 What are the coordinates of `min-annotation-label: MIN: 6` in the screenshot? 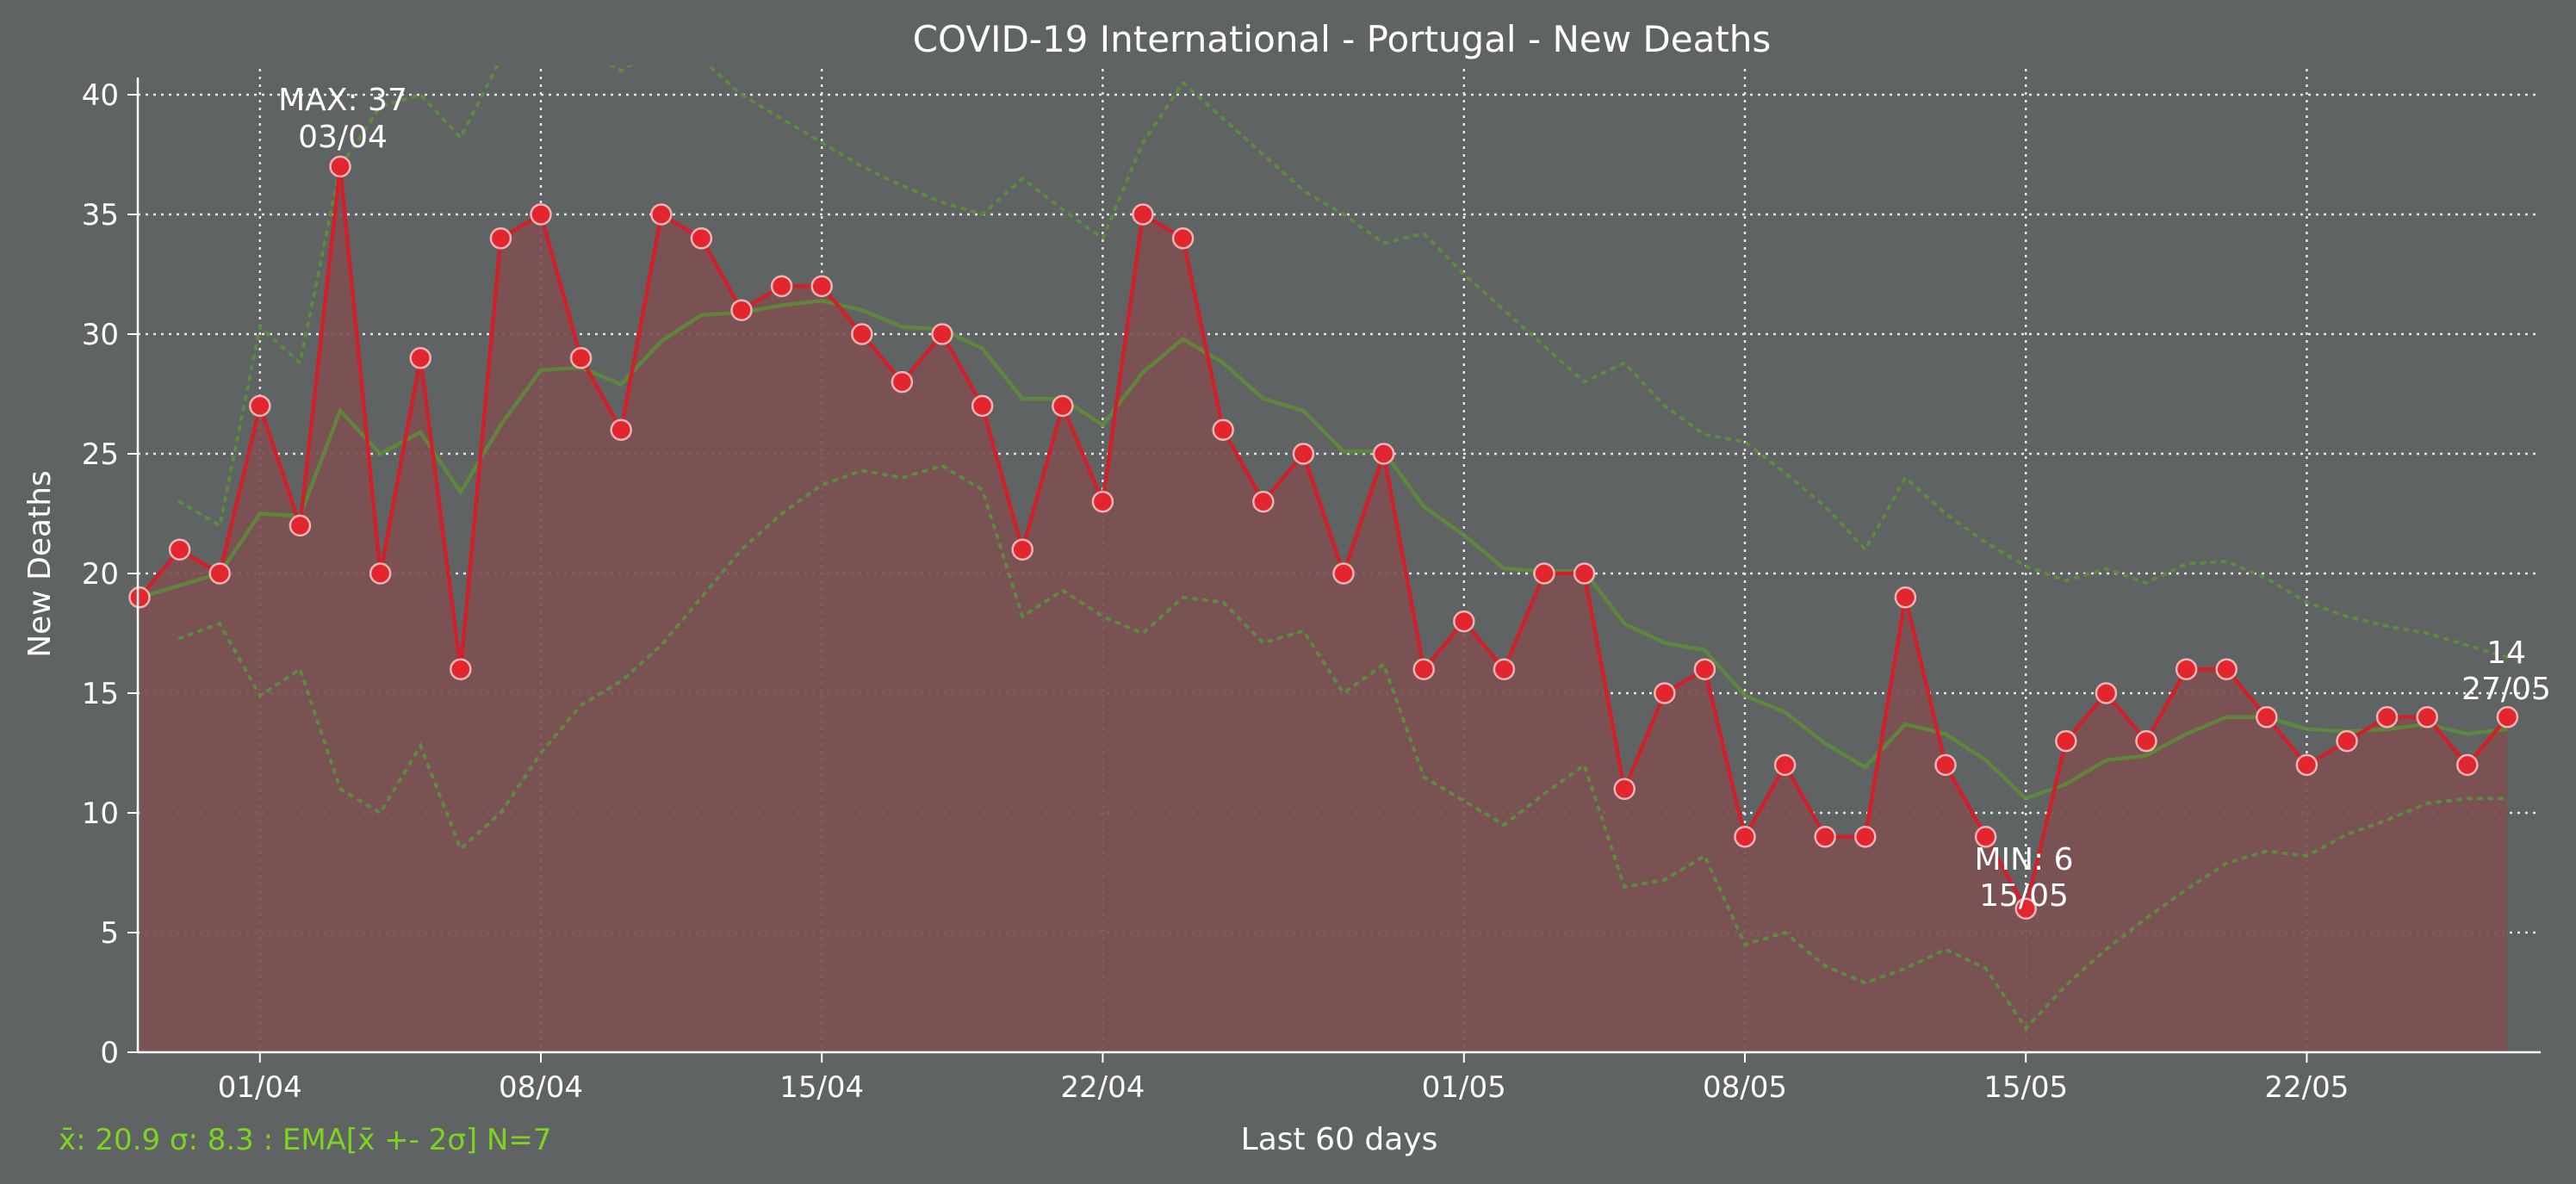 It's located at (2024, 859).